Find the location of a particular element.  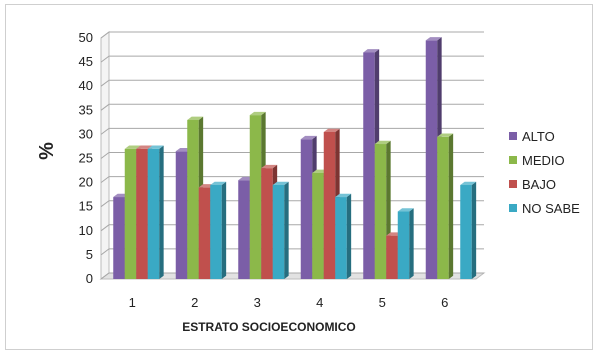

legend-item-medio: MEDIO is located at coordinates (537, 160).